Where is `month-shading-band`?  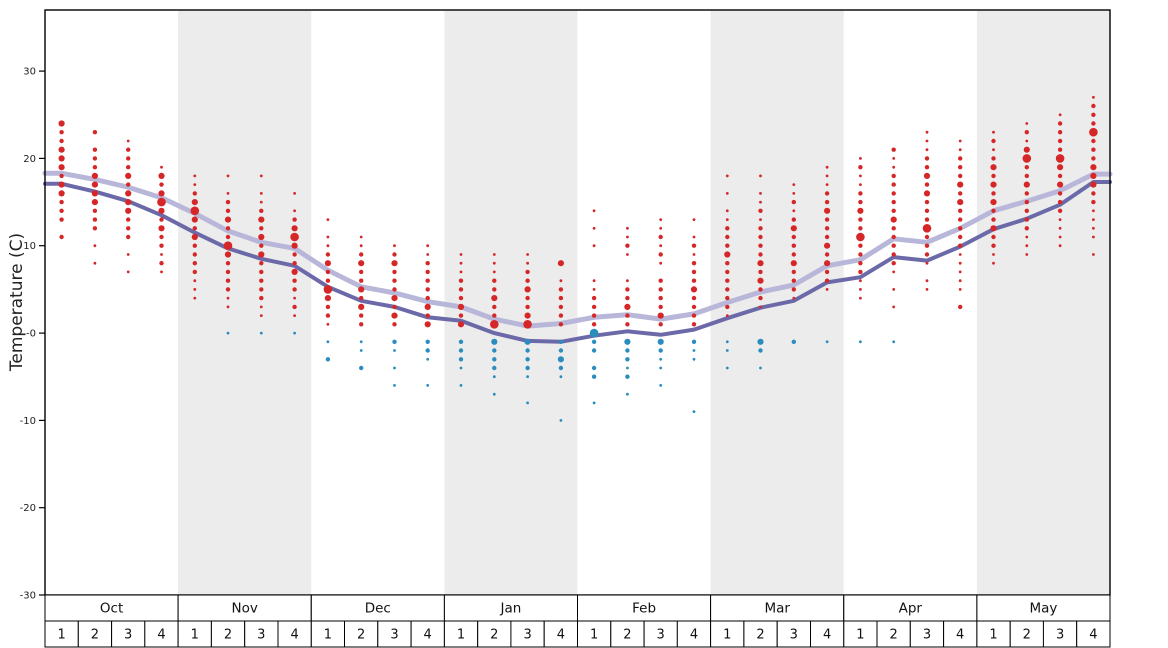
month-shading-band is located at coordinates (245, 302).